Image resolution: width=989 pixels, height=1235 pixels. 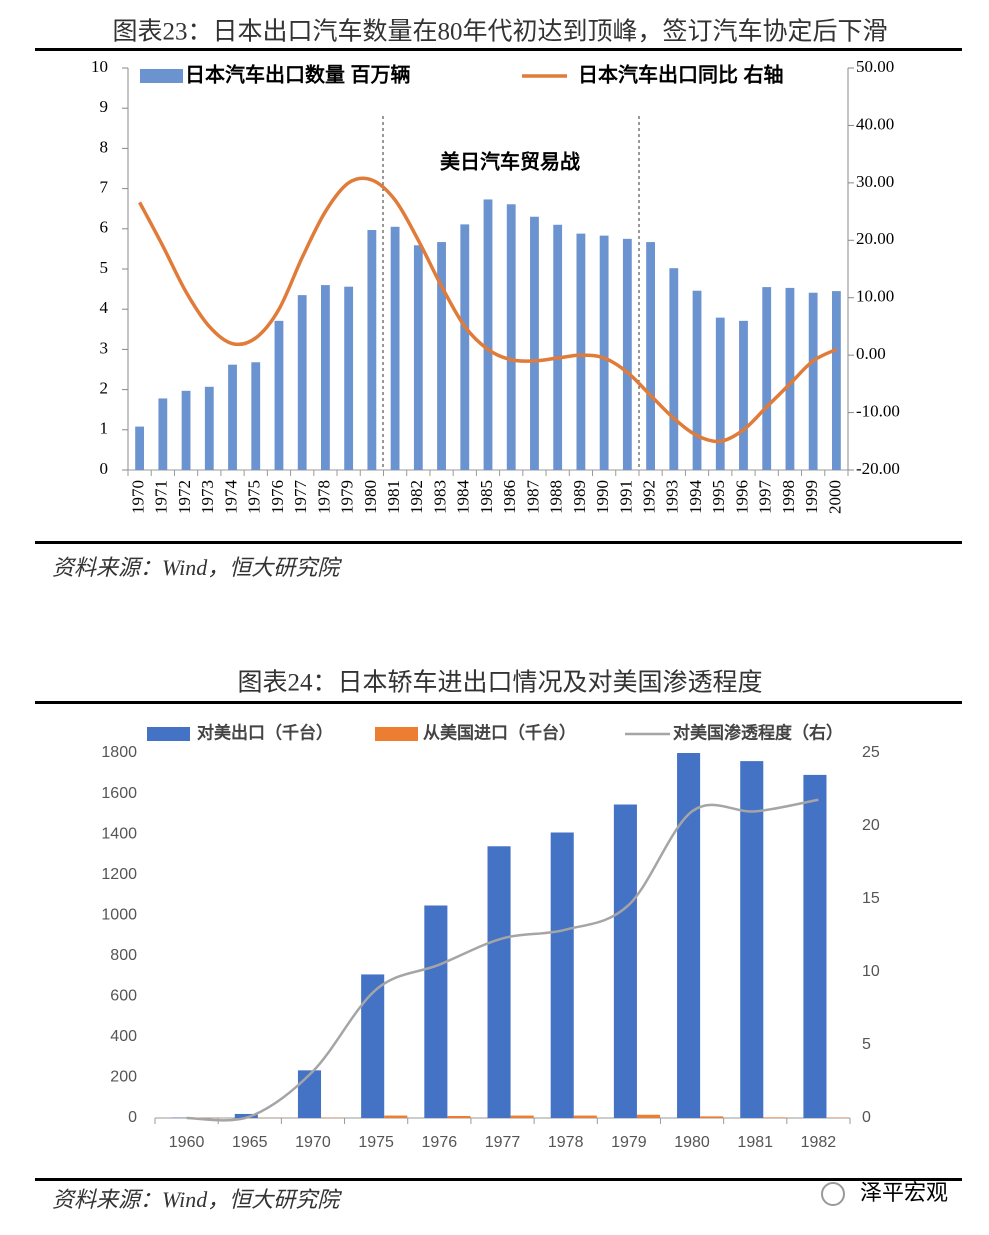 What do you see at coordinates (104, 146) in the screenshot?
I see `y-tick-label: 8` at bounding box center [104, 146].